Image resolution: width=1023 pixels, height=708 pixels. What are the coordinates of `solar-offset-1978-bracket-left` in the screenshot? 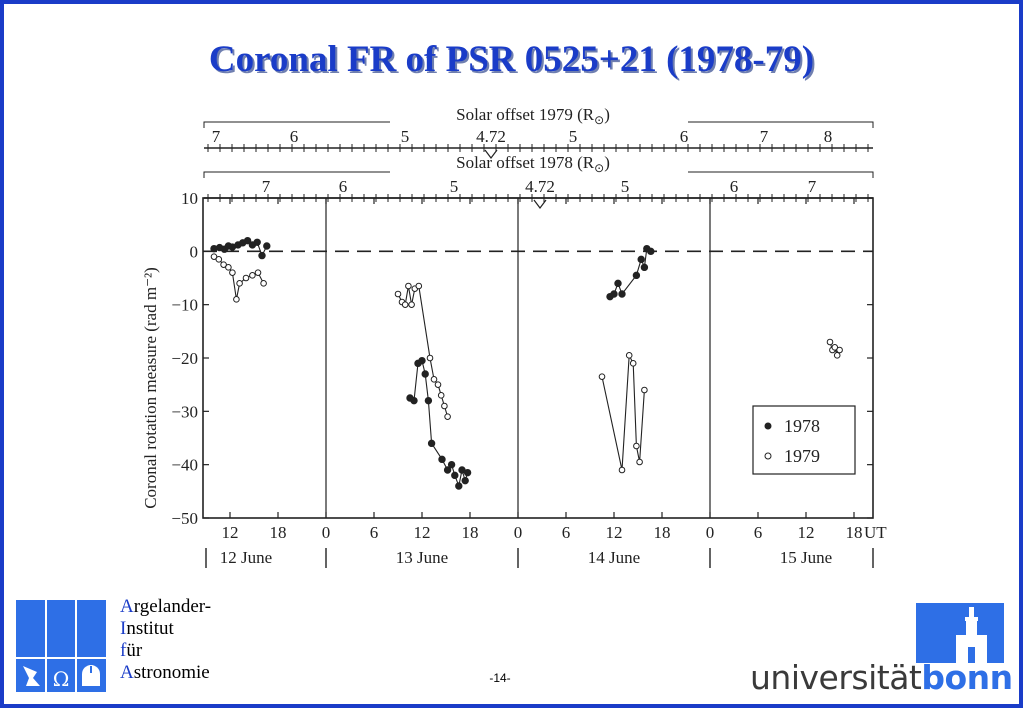 It's located at (296, 174).